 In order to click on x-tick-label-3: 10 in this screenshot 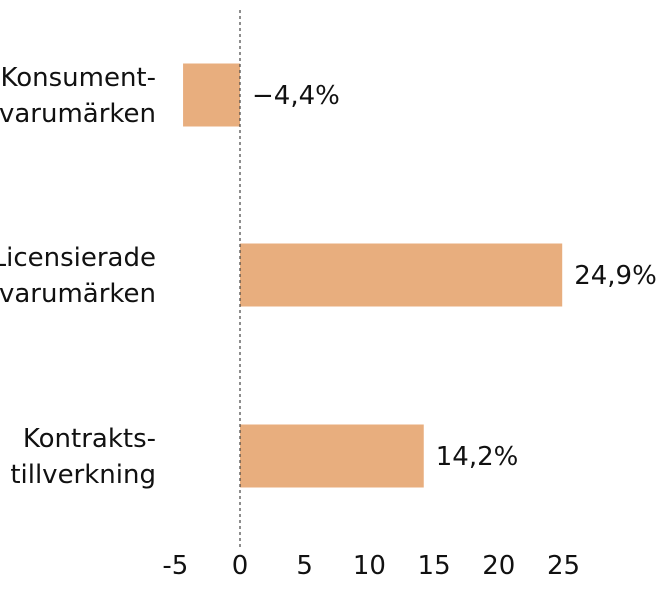, I will do `click(369, 566)`.